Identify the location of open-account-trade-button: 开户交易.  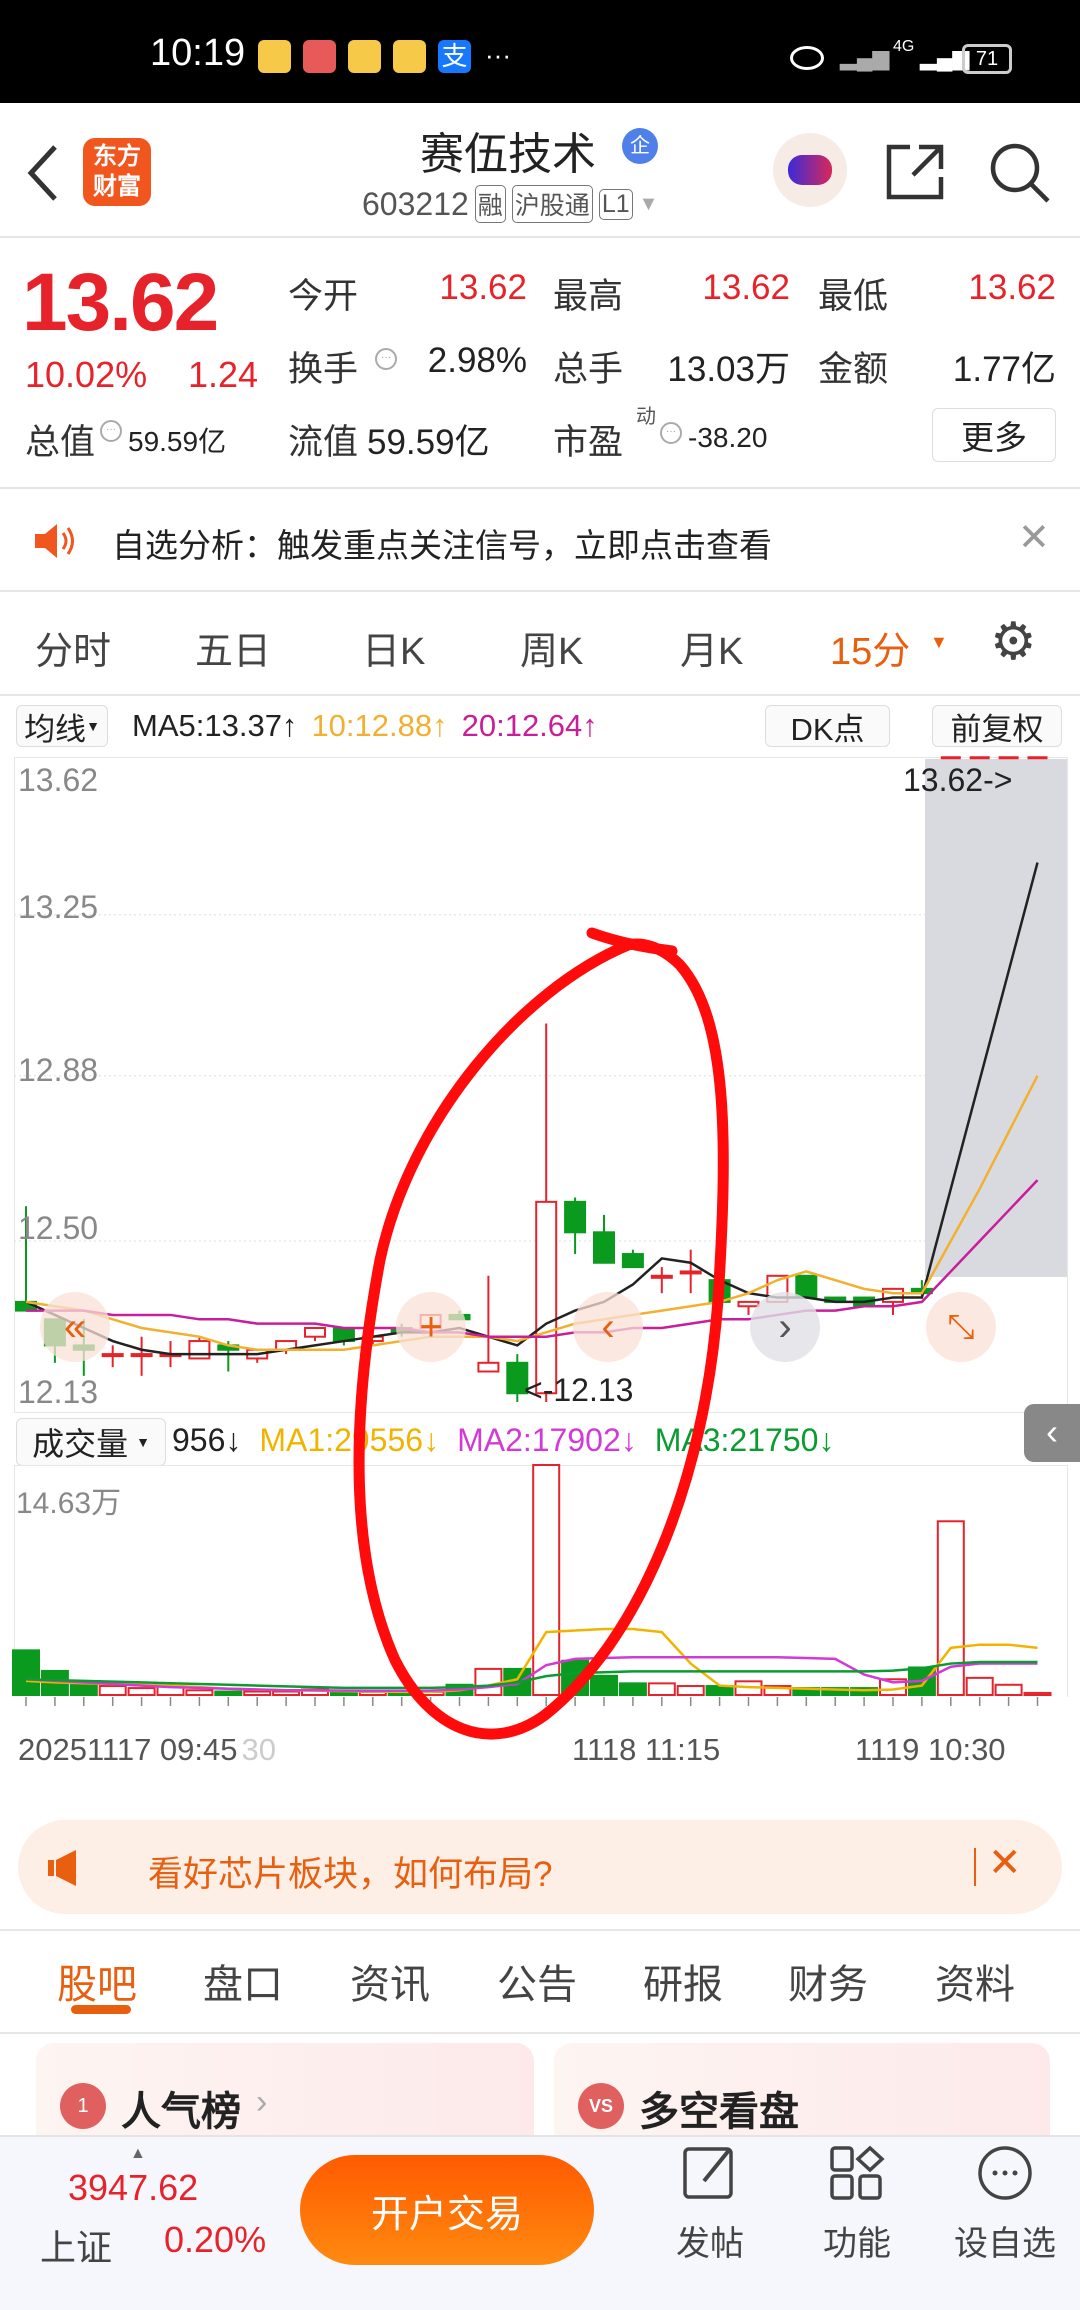
(447, 2210).